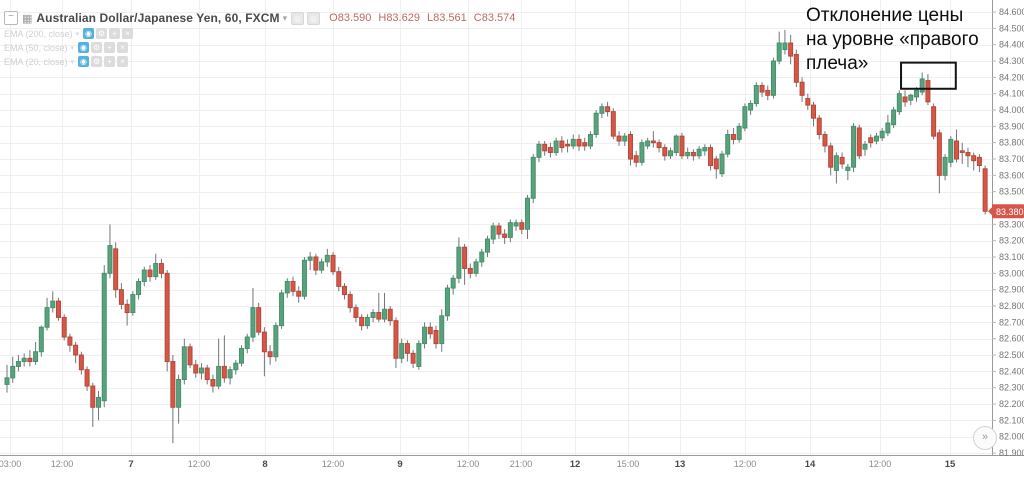 Image resolution: width=1024 pixels, height=477 pixels. Describe the element at coordinates (298, 18) in the screenshot. I see `compare-icon: ◎` at that location.